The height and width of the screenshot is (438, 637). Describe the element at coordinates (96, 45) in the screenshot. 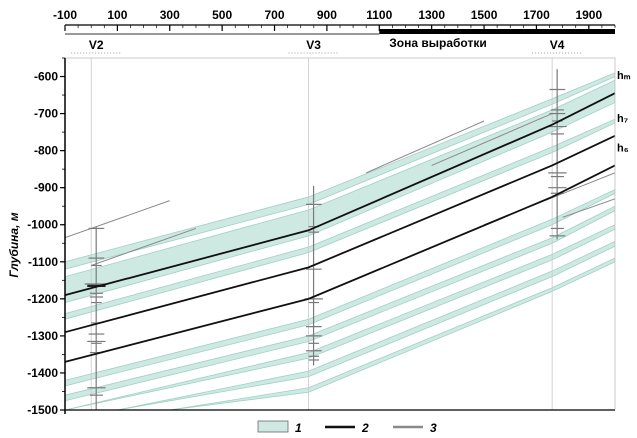

I see `well-label-0: V2` at that location.